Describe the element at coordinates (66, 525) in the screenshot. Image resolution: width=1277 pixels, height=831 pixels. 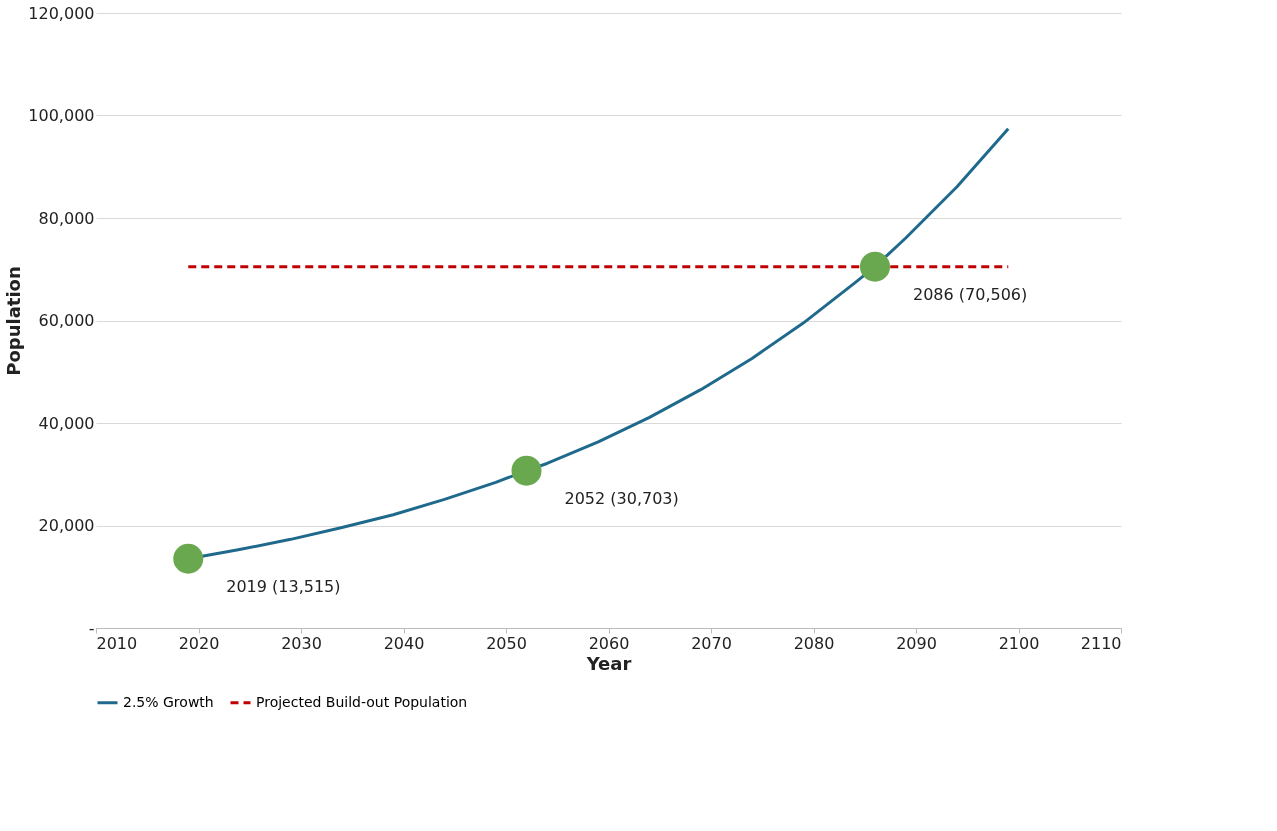
I see `y-tick-label: 20,000` at that location.